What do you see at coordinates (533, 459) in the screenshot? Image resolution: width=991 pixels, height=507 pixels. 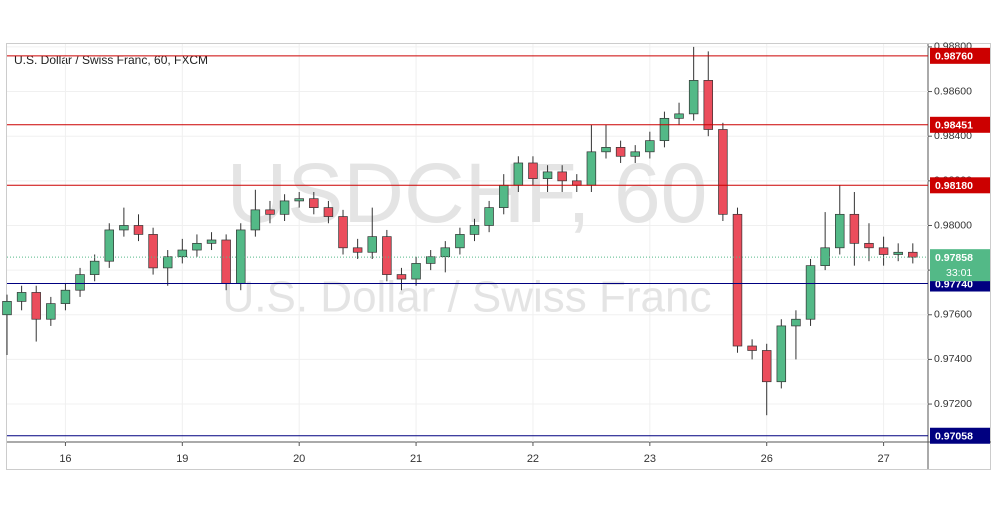 I see `x-tick-label: 22` at bounding box center [533, 459].